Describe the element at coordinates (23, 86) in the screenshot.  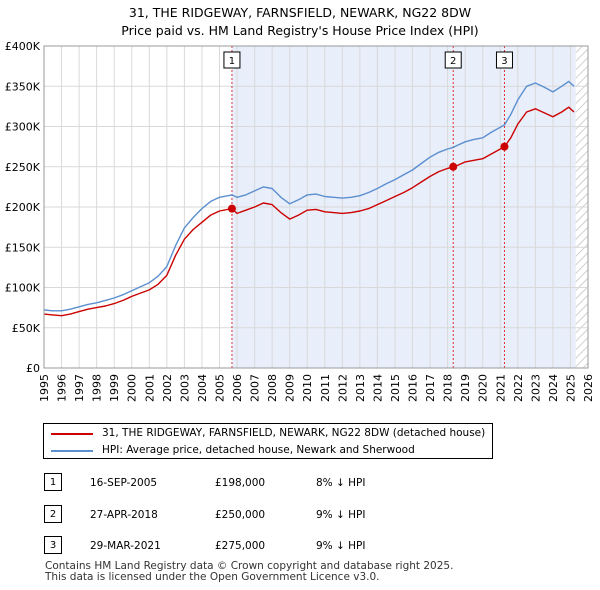
I see `y-tick-label: £350K` at that location.